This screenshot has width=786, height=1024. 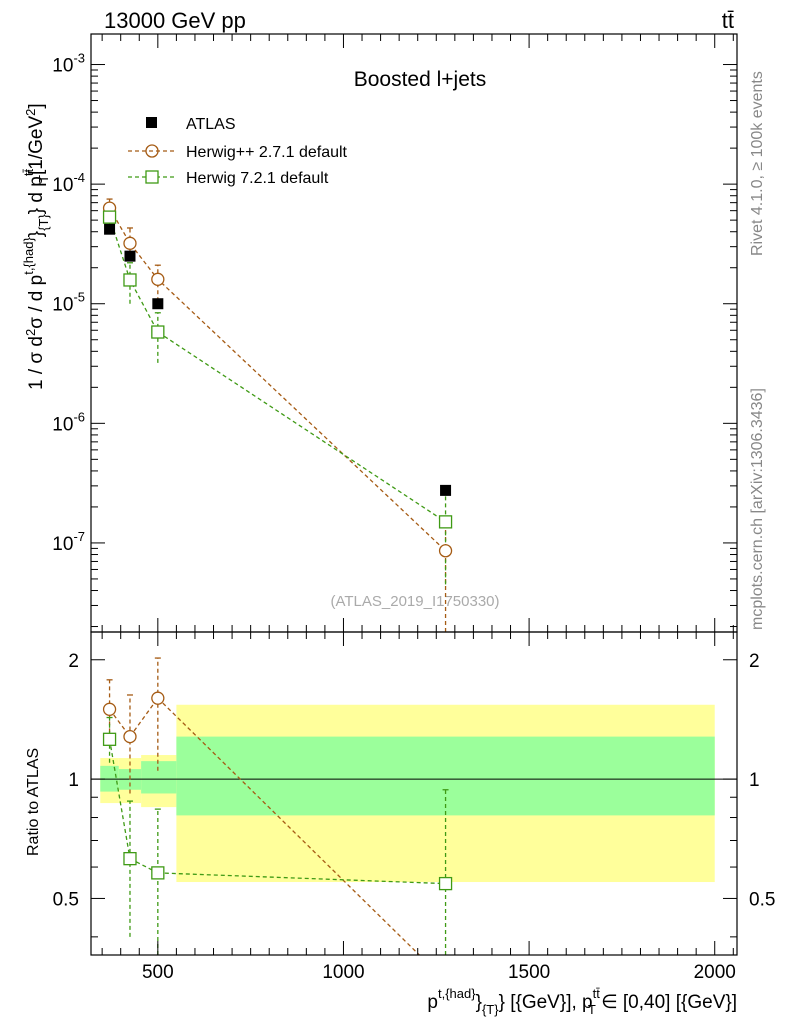 What do you see at coordinates (68, 64) in the screenshot?
I see `main-y-tick-label: 10⁻³` at bounding box center [68, 64].